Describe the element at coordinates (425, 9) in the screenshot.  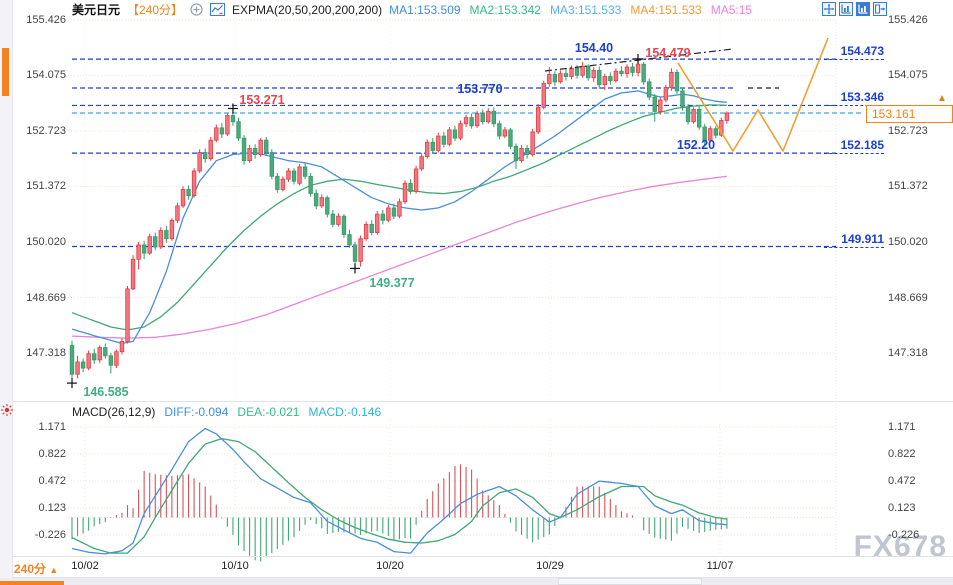
I see `ma-value-MA1: MA1:153.509` at that location.